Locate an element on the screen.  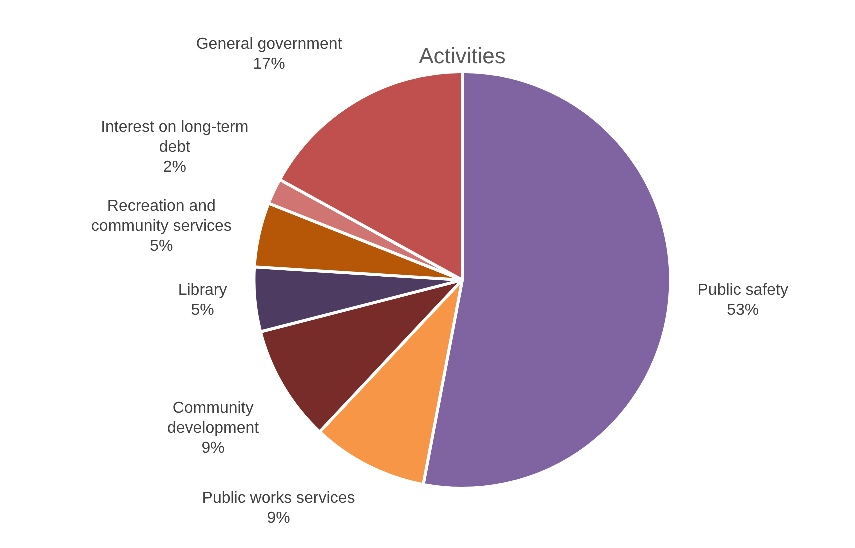
data-label: 2% is located at coordinates (174, 167).